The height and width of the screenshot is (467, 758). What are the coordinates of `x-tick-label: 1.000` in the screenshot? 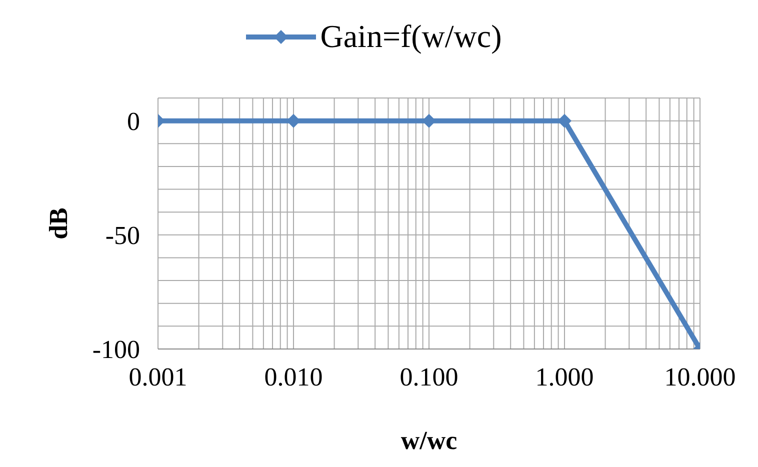 It's located at (564, 377).